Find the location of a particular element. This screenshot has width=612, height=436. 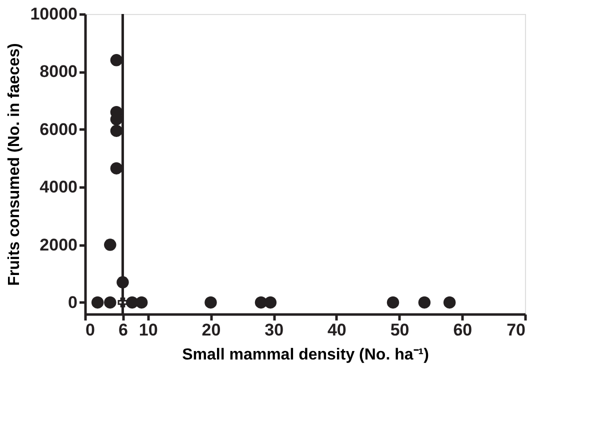

y-tick-label: 0 is located at coordinates (73, 302).